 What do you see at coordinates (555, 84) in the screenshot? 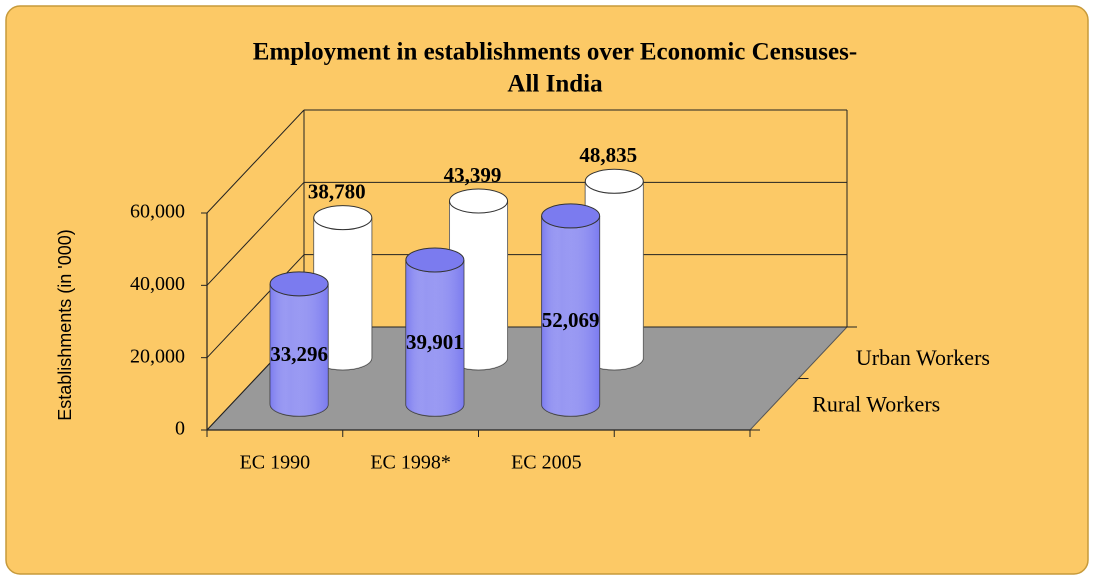
I see `chart-title: All India` at bounding box center [555, 84].